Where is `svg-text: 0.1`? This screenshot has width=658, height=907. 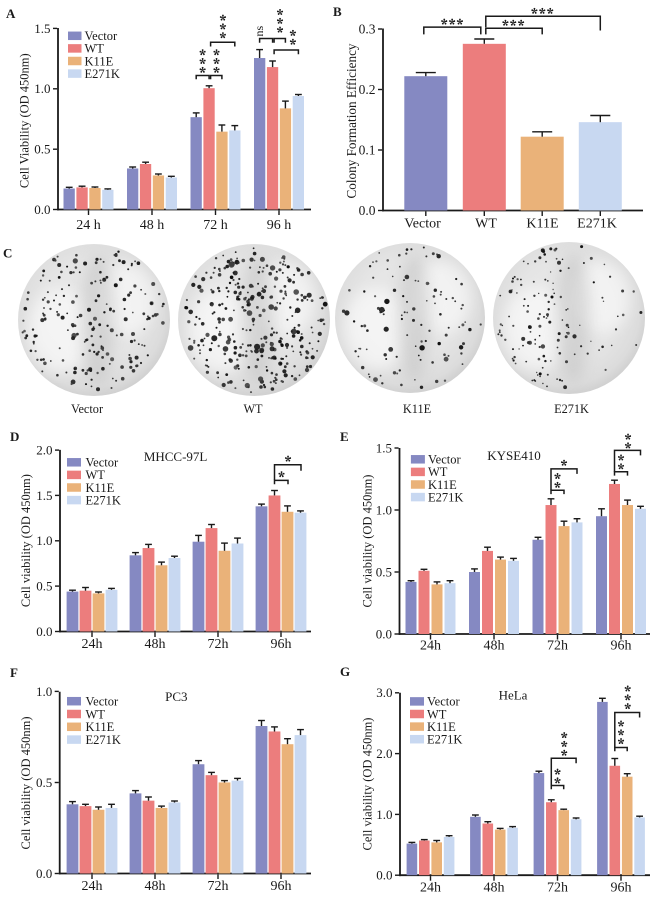
svg-text: 0.1 is located at coordinates (367, 150).